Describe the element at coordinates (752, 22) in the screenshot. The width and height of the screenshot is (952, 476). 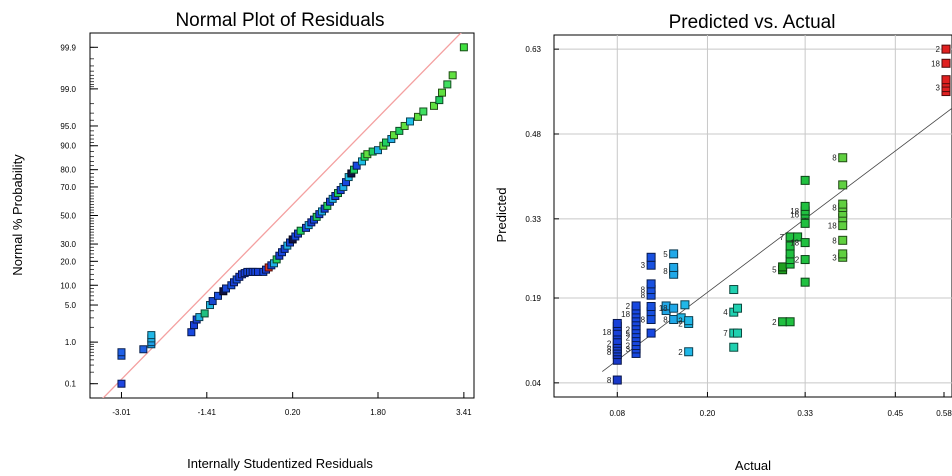
I see `pva-title: Predicted vs. Actual` at that location.